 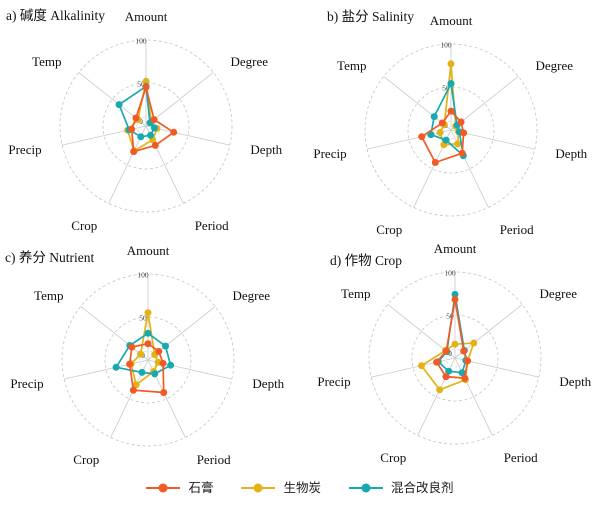 I want to click on panel-title-nutrient: c) 养分 Nutrient, so click(x=50, y=257).